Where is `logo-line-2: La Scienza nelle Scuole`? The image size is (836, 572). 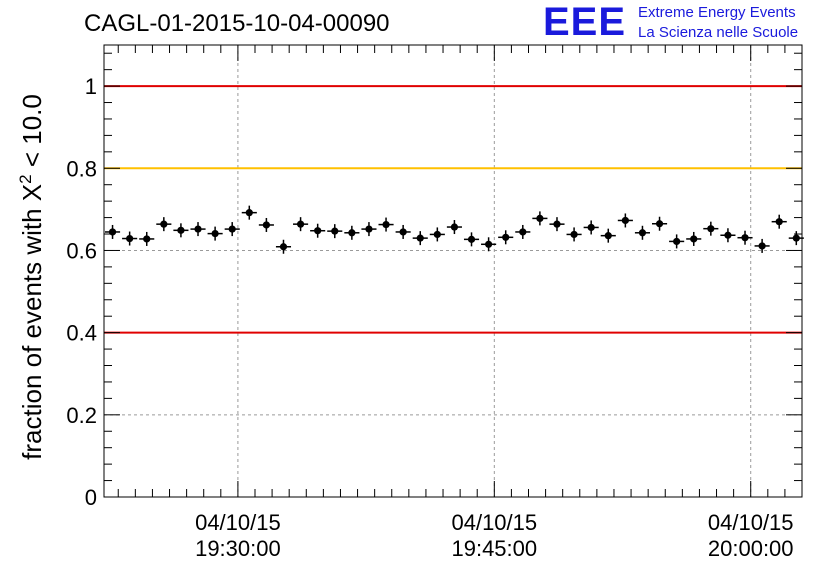
logo-line-2: La Scienza nelle Scuole is located at coordinates (718, 32).